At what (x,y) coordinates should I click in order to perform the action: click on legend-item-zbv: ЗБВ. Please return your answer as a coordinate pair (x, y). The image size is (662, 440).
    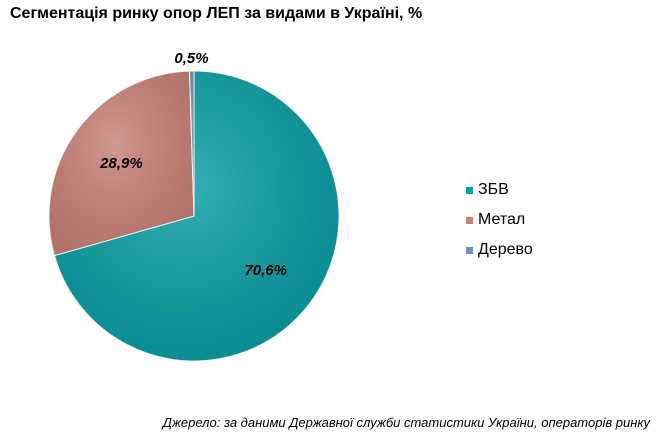
    Looking at the image, I should click on (499, 190).